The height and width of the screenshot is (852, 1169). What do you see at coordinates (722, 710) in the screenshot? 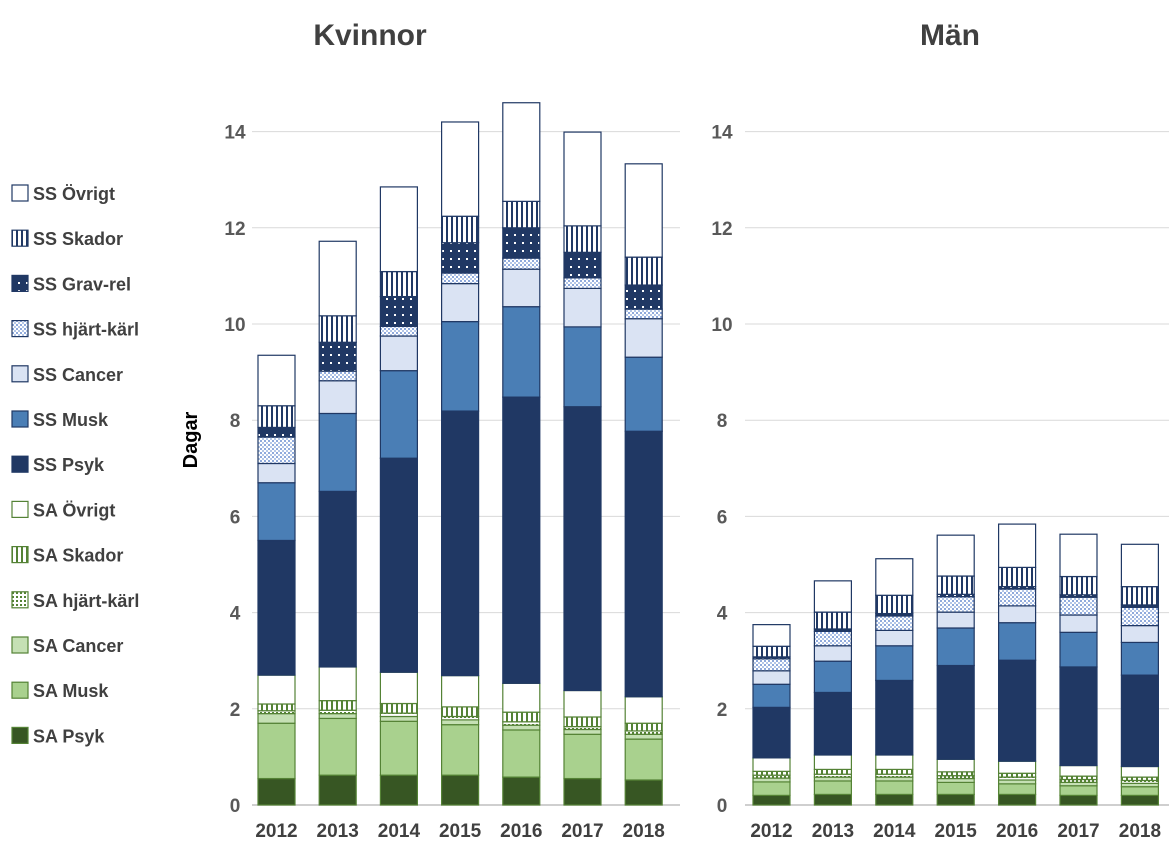
I see `y-tick-label: 2` at bounding box center [722, 710].